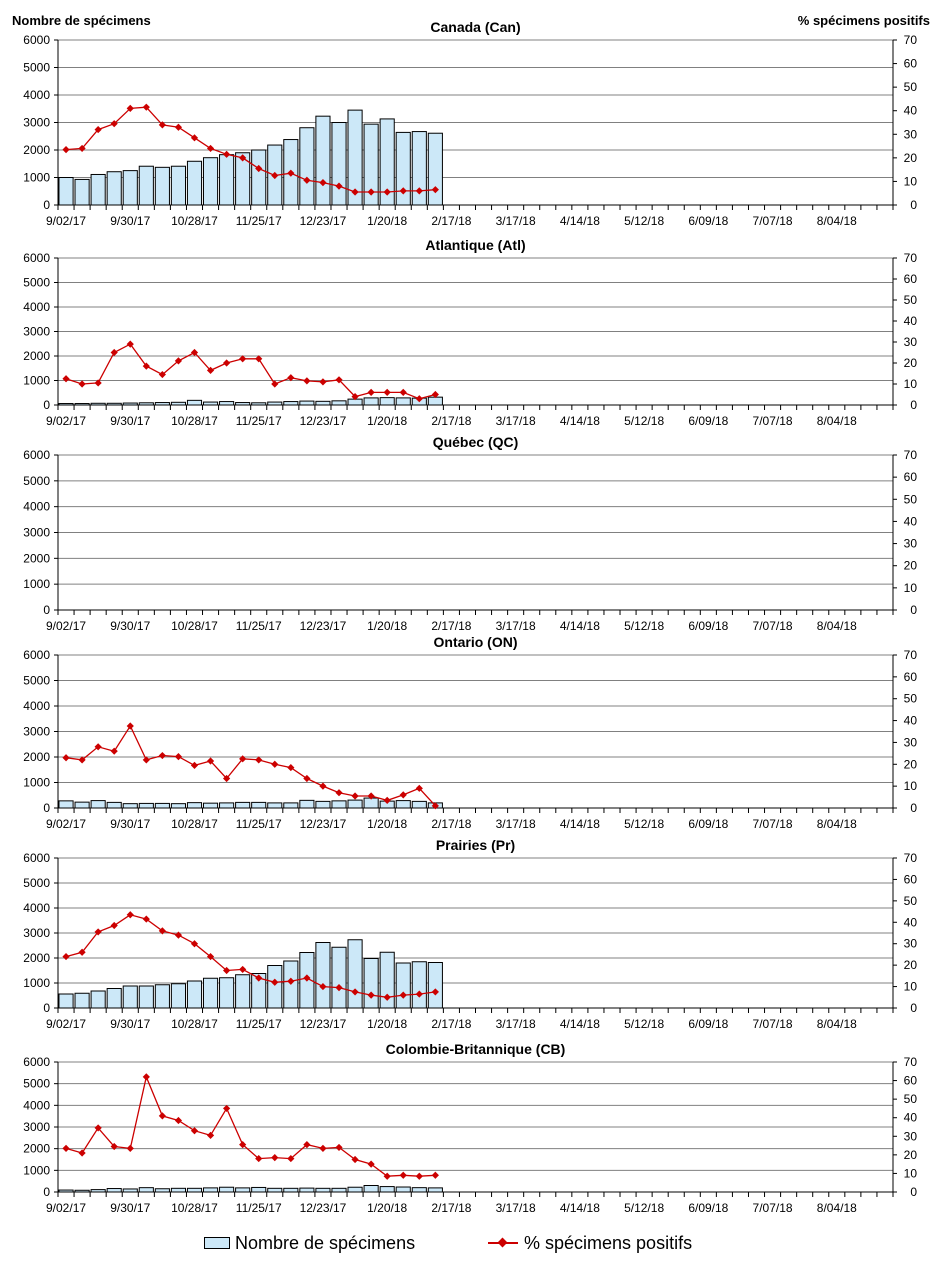  I want to click on chart-5-x-tick-label: 4/14/18, so click(580, 1024).